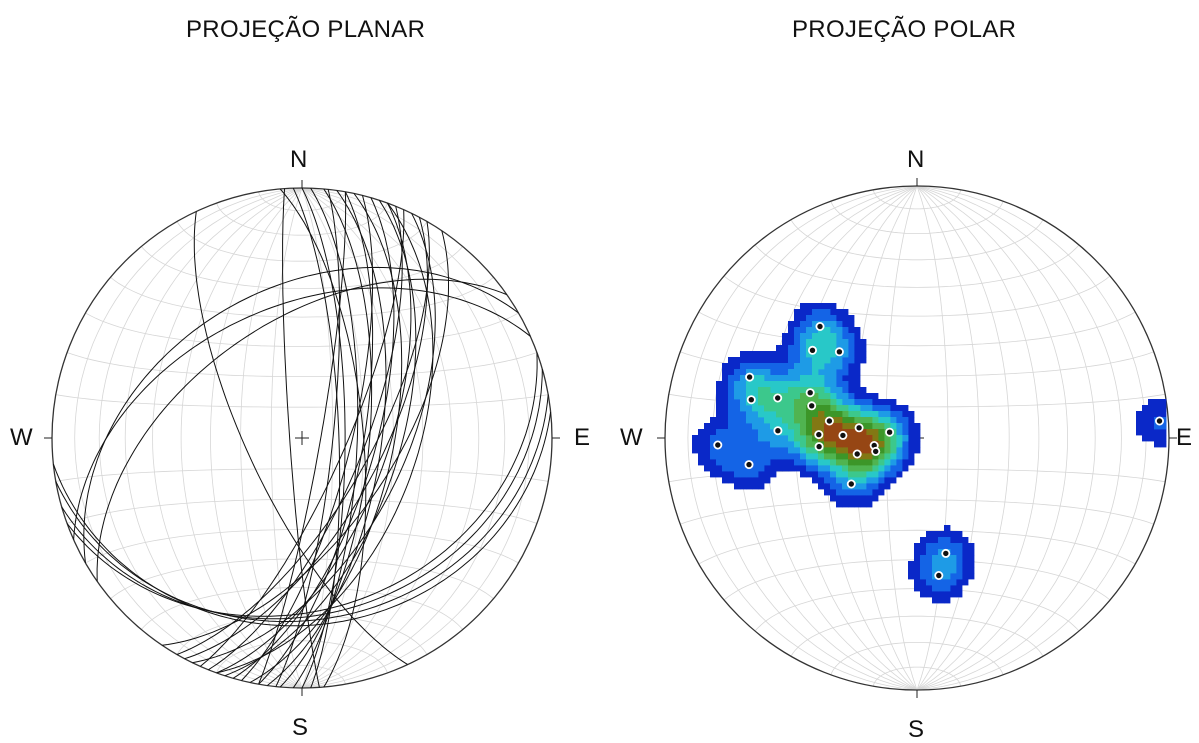  I want to click on planar-south-label: S, so click(300, 727).